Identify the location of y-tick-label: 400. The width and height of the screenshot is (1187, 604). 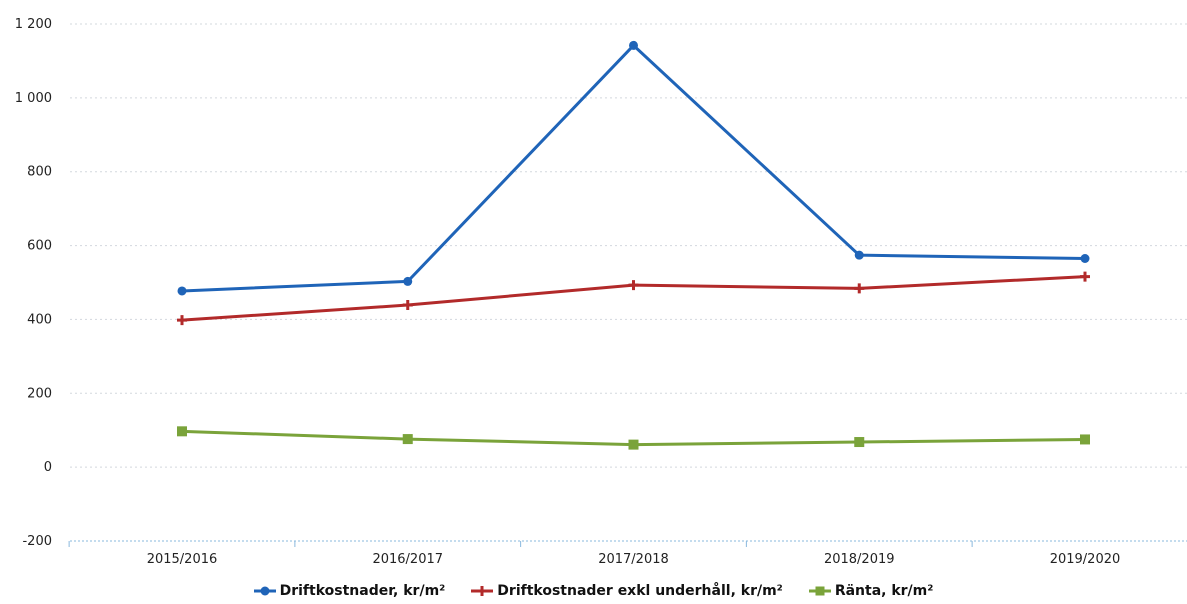
(39, 319).